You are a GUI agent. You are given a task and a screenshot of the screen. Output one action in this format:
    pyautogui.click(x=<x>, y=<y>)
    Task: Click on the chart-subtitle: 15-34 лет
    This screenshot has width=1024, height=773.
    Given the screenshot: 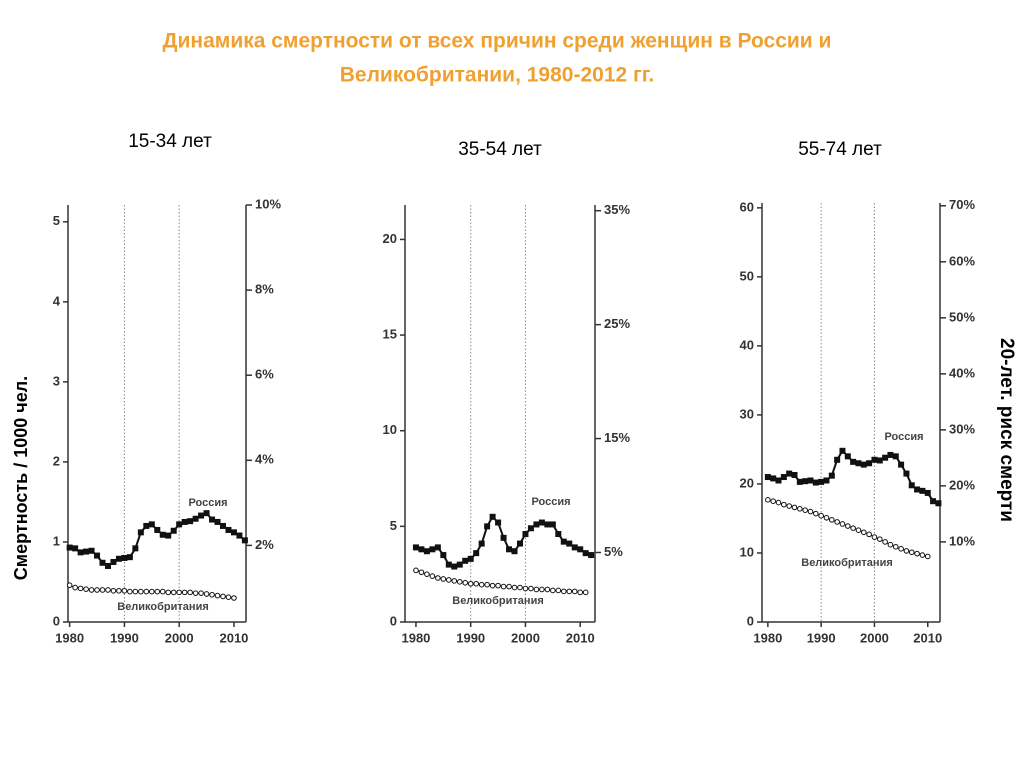 What is the action you would take?
    pyautogui.click(x=170, y=141)
    